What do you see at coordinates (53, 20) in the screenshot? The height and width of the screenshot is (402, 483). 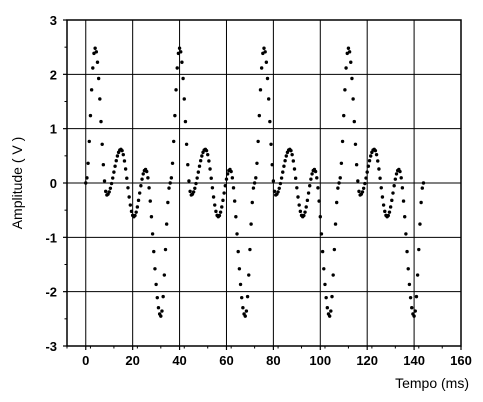 I see `y-tick-label: 3` at bounding box center [53, 20].